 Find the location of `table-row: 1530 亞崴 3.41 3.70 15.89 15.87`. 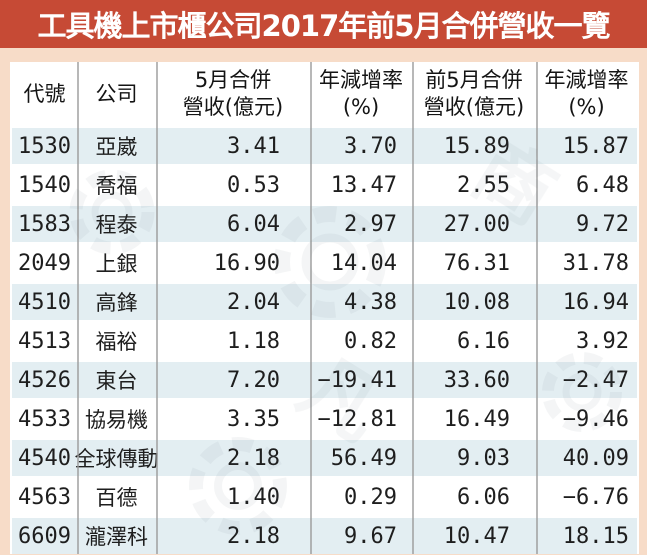

table-row: 1530 亞崴 3.41 3.70 15.89 15.87 is located at coordinates (324, 146).